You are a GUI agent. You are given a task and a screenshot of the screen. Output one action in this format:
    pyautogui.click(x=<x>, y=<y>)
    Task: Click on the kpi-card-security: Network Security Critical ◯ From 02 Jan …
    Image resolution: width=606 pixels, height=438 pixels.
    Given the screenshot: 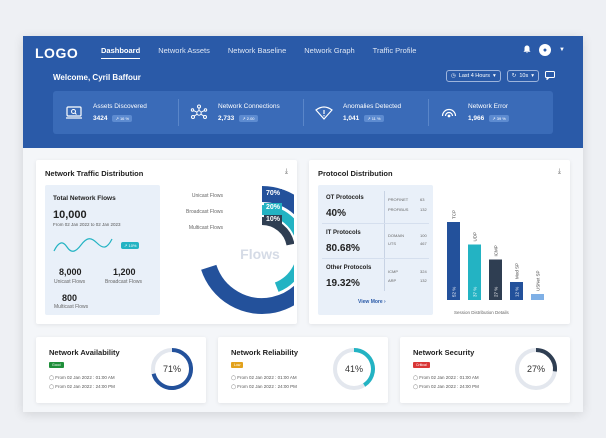 What is the action you would take?
    pyautogui.click(x=485, y=370)
    